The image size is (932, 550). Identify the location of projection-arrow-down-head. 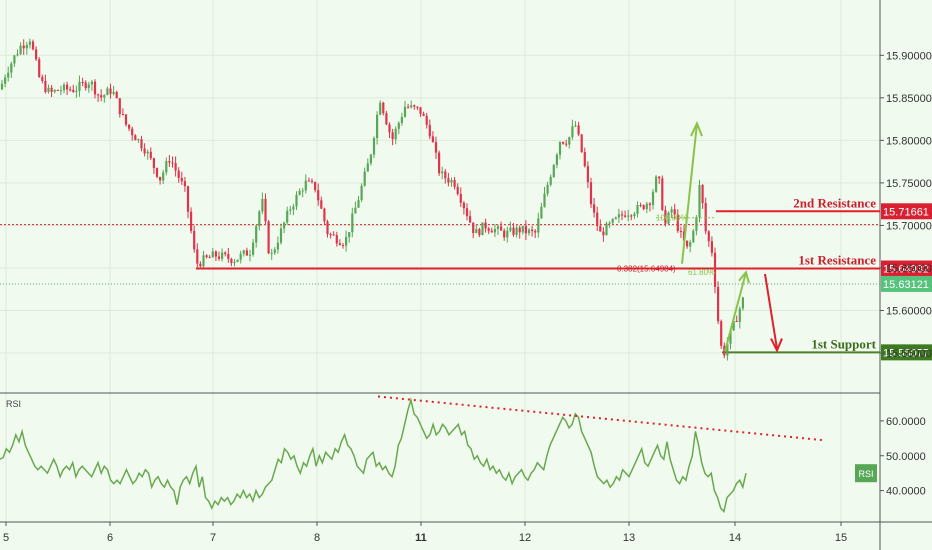
(776, 345).